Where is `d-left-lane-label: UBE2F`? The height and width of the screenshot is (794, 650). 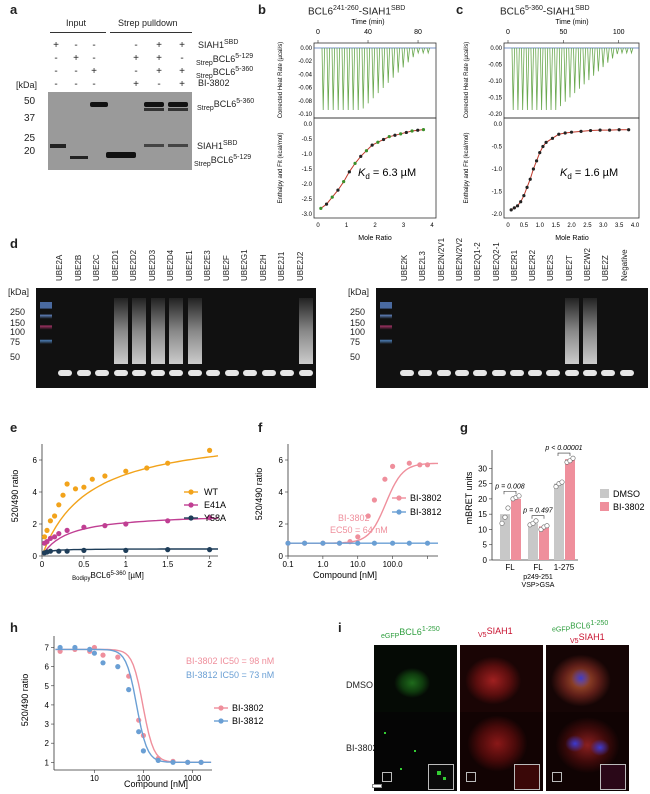 d-left-lane-label: UBE2F is located at coordinates (226, 268).